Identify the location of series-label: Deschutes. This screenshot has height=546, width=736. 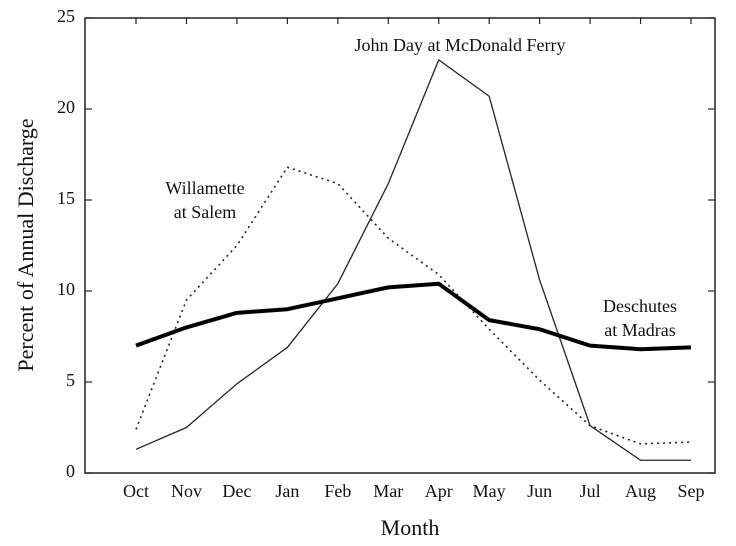
(640, 306).